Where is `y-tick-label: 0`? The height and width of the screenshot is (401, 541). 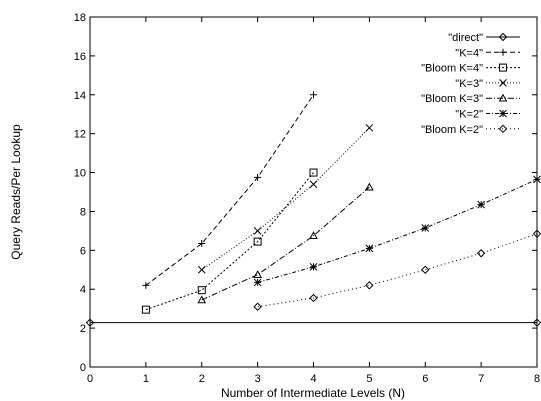
y-tick-label: 0 is located at coordinates (83, 368).